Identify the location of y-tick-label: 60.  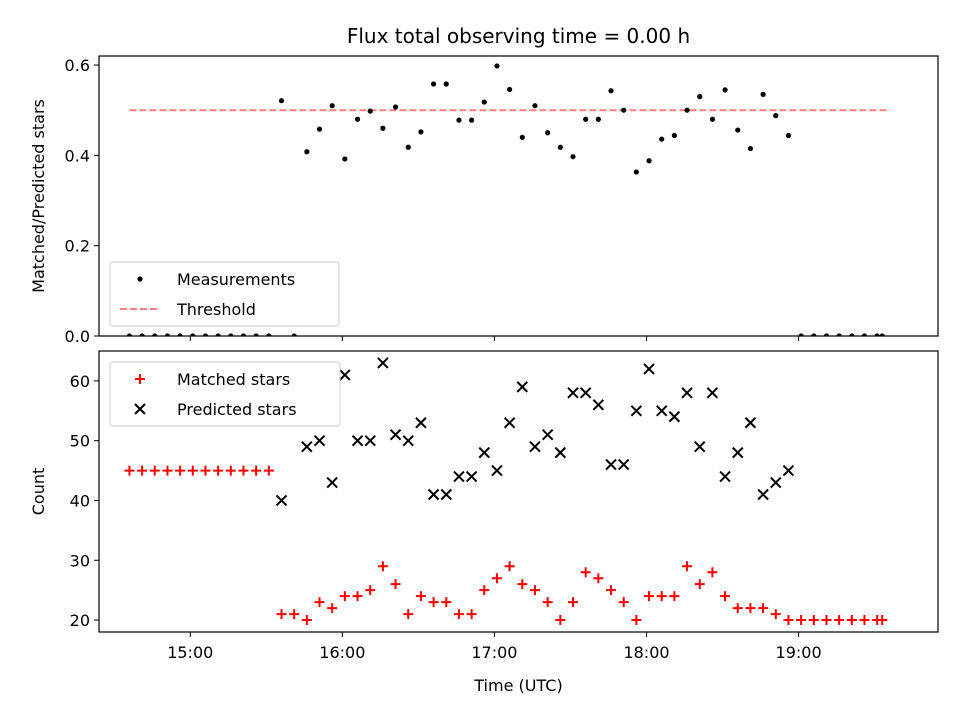
(80, 381).